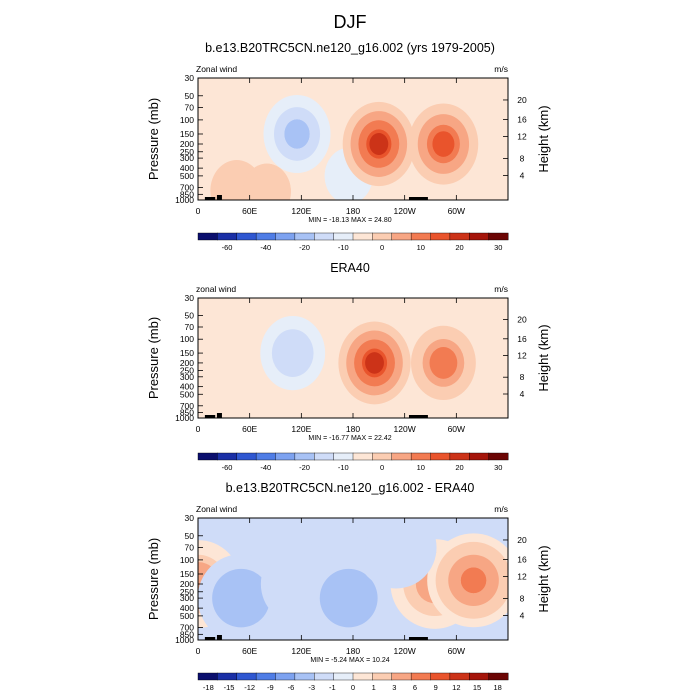 Image resolution: width=700 pixels, height=700 pixels. I want to click on y-tick-label: 70, so click(190, 107).